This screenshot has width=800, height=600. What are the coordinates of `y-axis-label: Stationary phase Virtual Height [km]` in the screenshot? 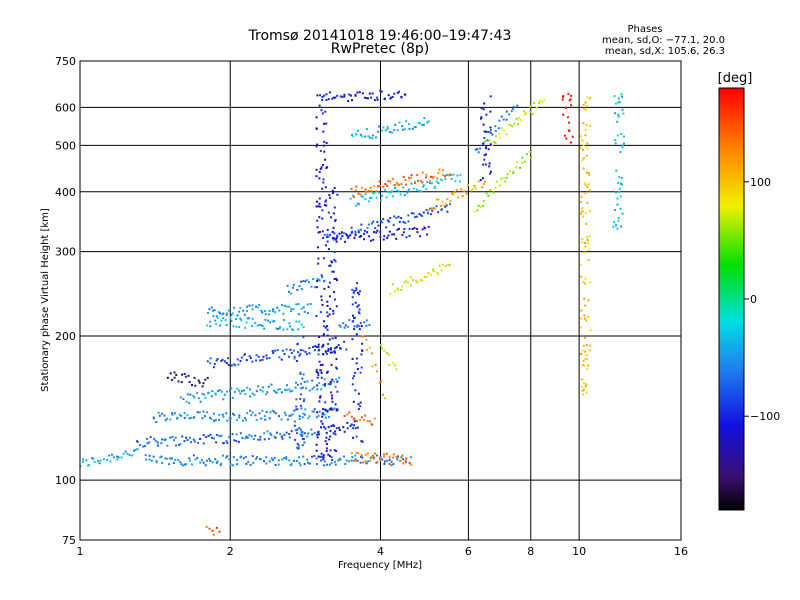 It's located at (45, 300).